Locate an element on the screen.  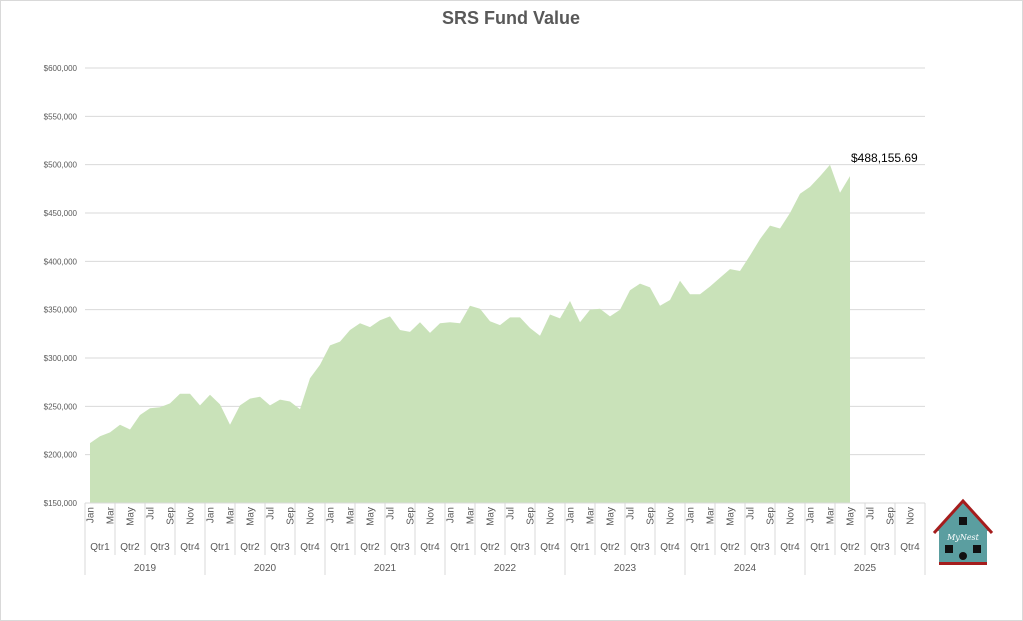
y-tick-label: $150,000 is located at coordinates (61, 503).